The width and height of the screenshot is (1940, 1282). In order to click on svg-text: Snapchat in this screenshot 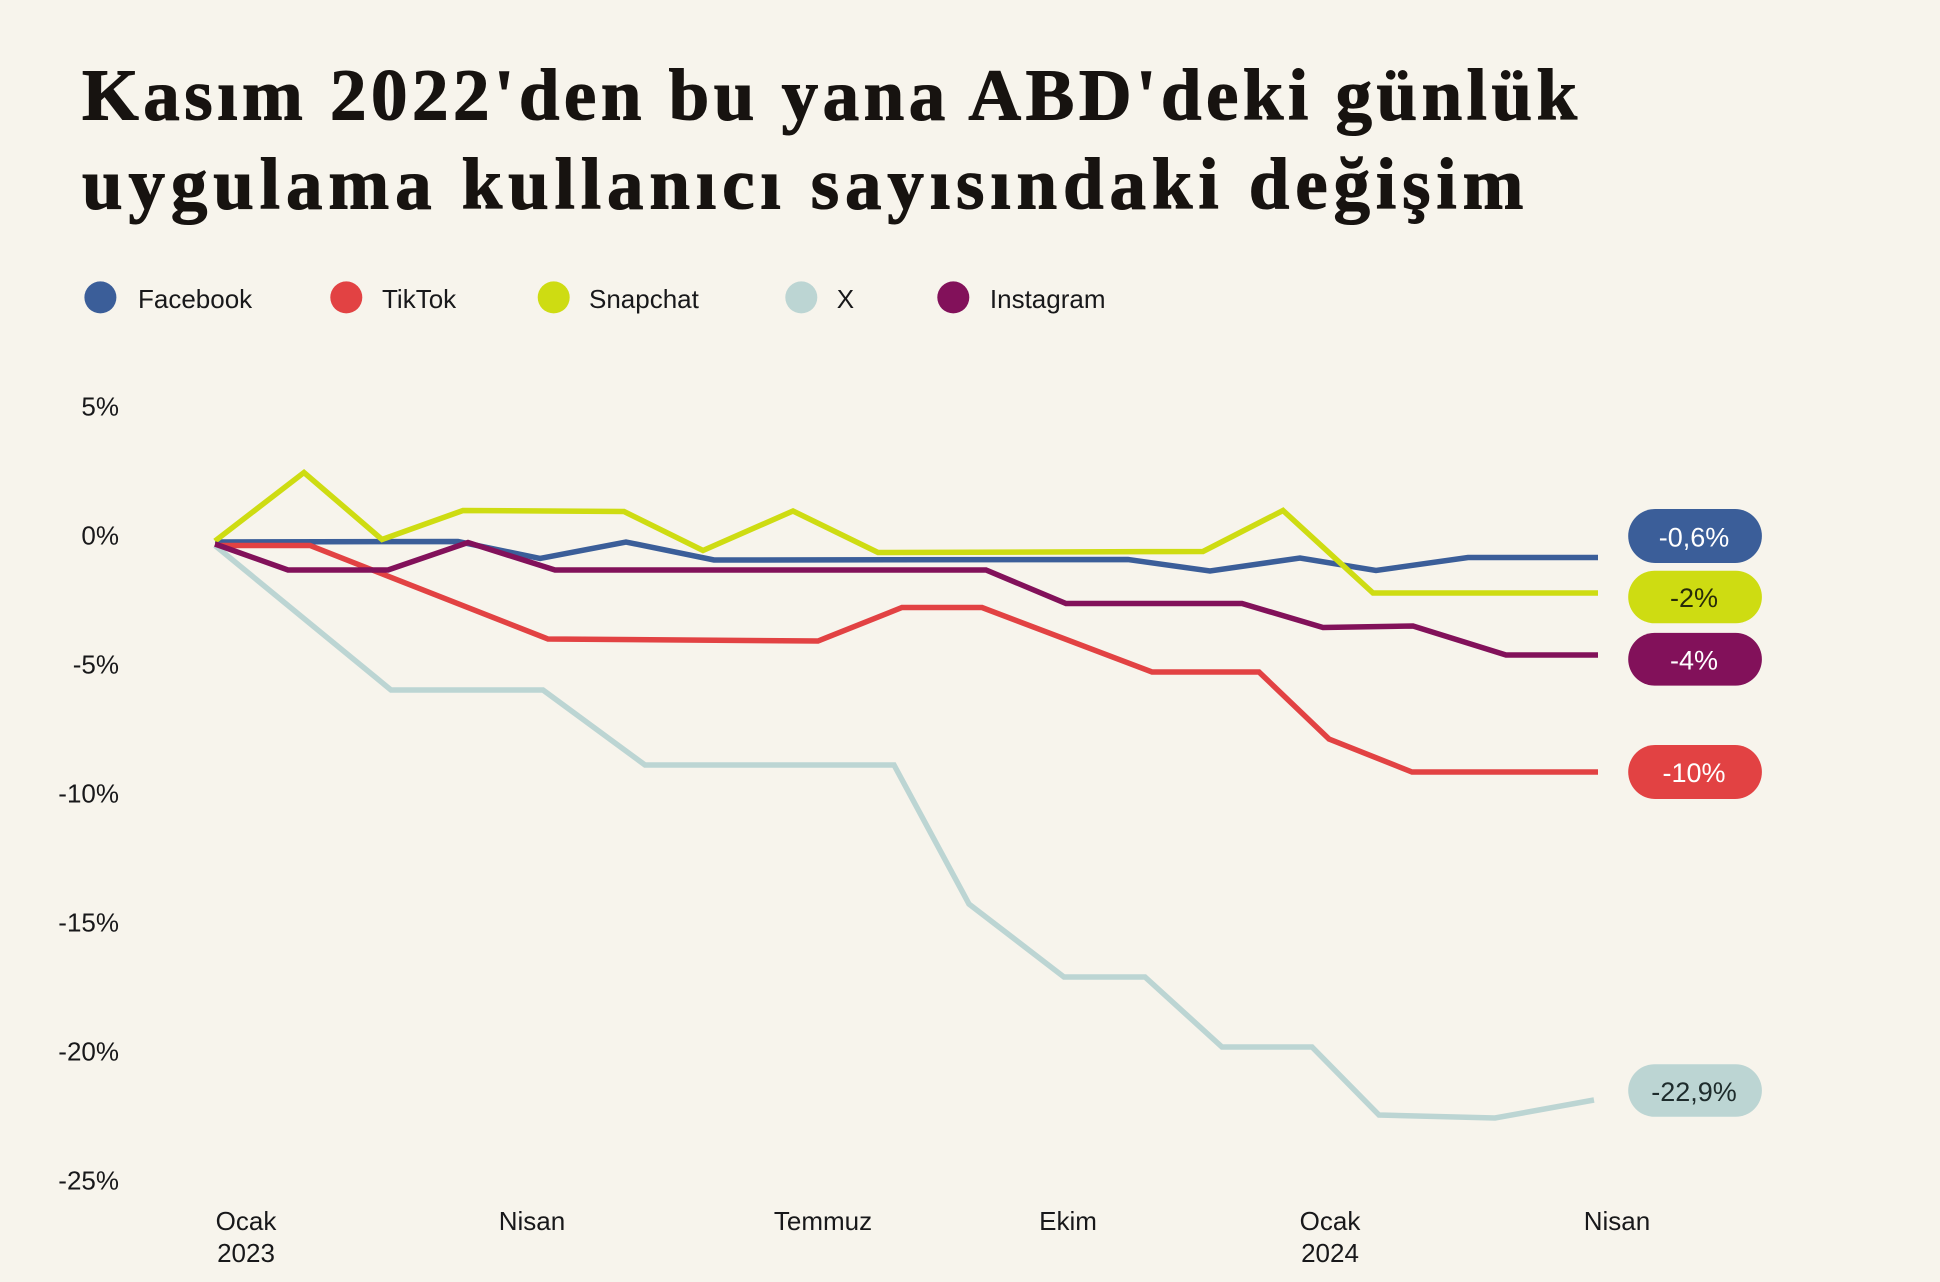, I will do `click(644, 299)`.